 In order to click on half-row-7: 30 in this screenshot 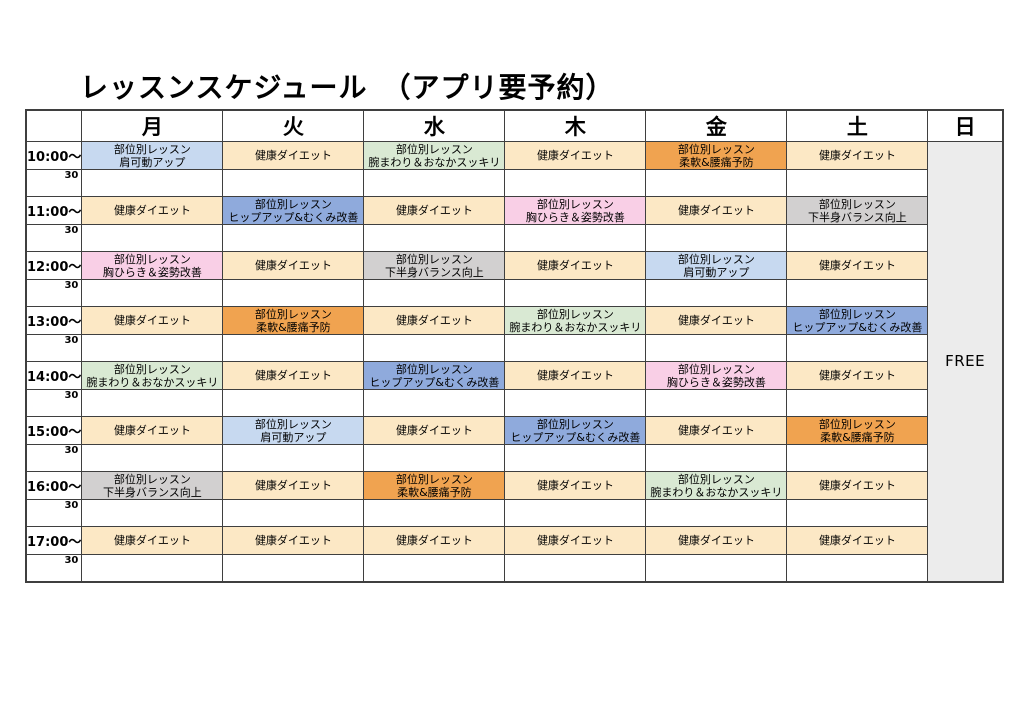, I will do `click(514, 568)`.